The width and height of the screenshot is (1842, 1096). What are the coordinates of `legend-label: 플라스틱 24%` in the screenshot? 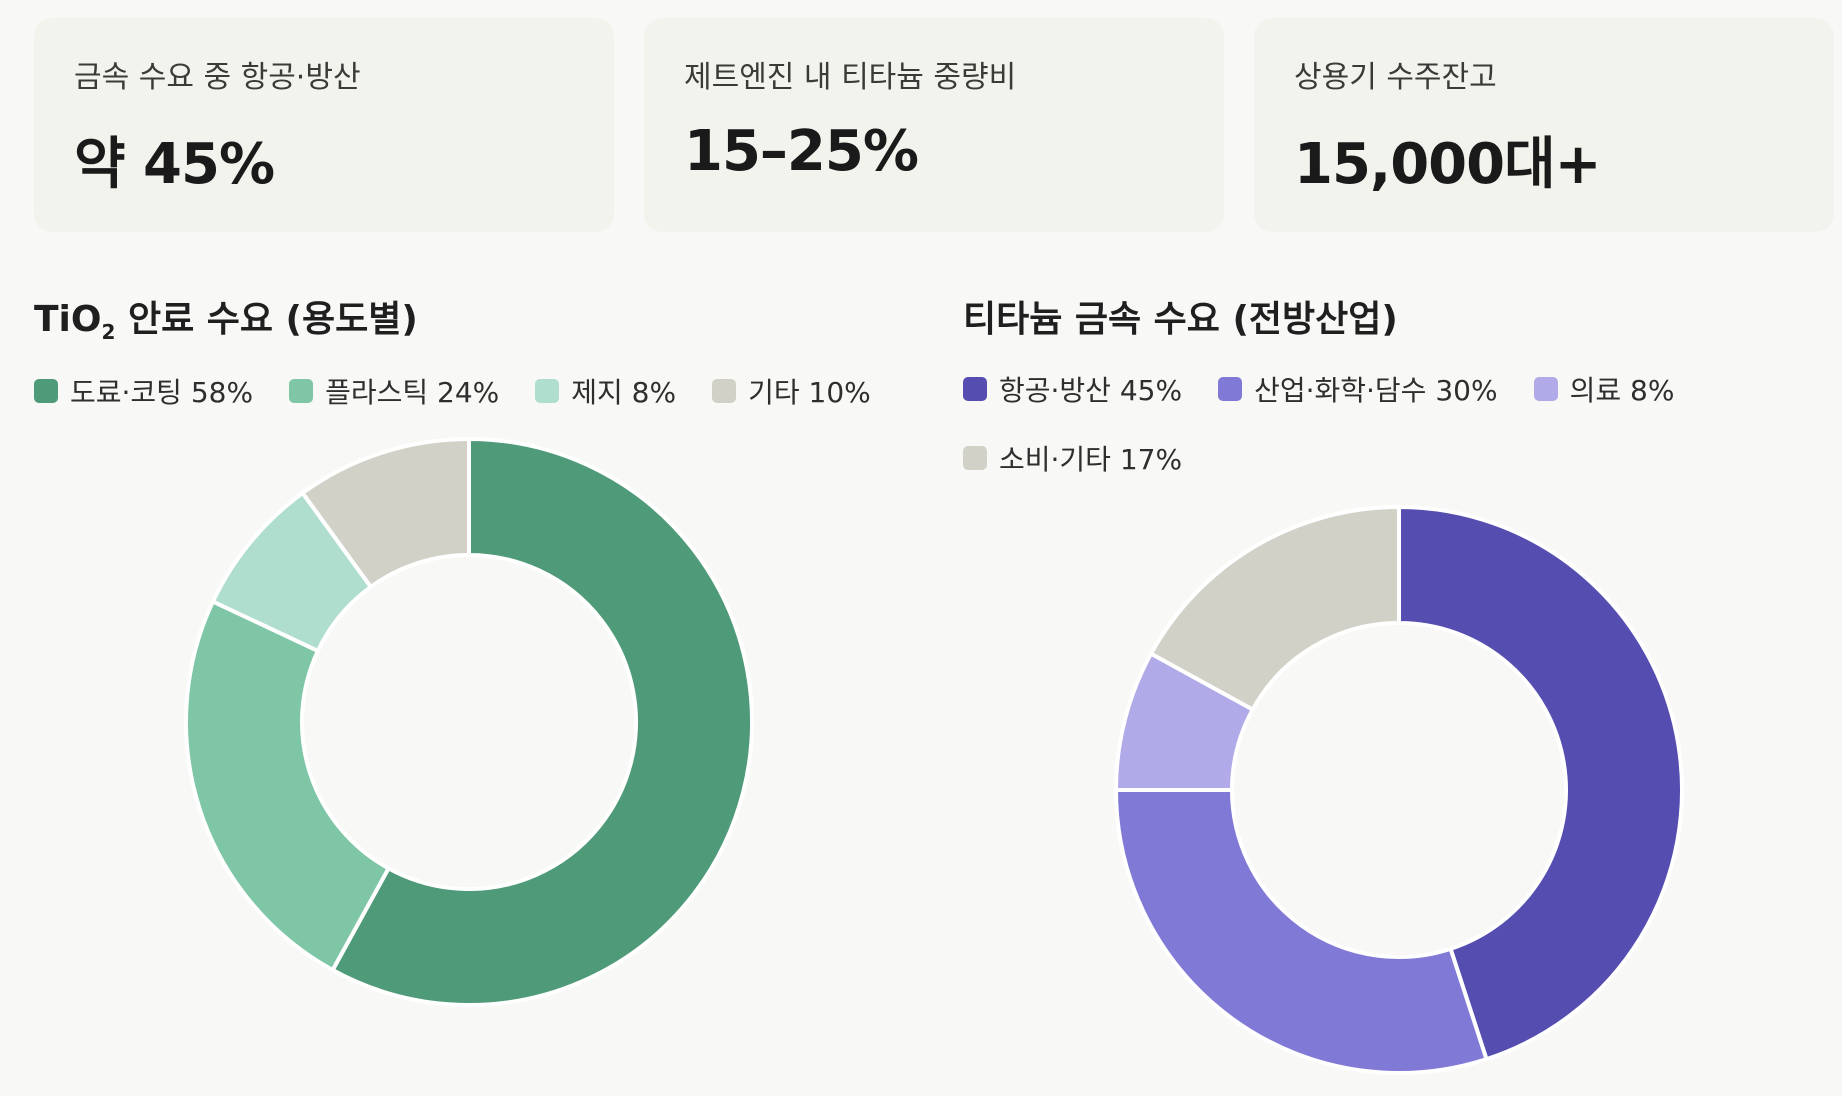 It's located at (412, 393).